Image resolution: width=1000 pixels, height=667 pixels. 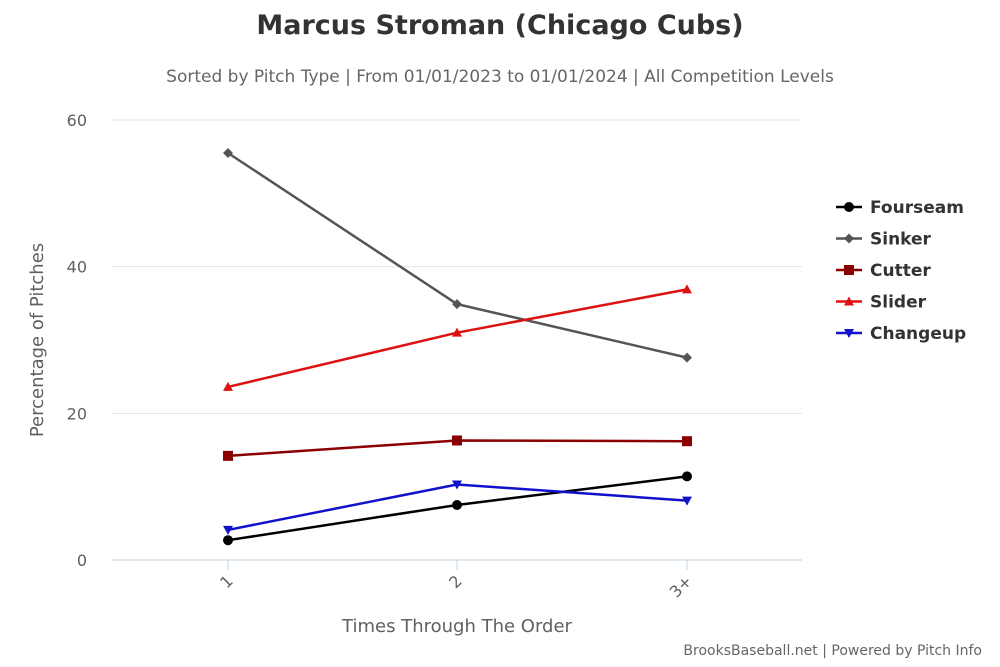 I want to click on legend-item-changeup: Changeup, so click(x=901, y=334).